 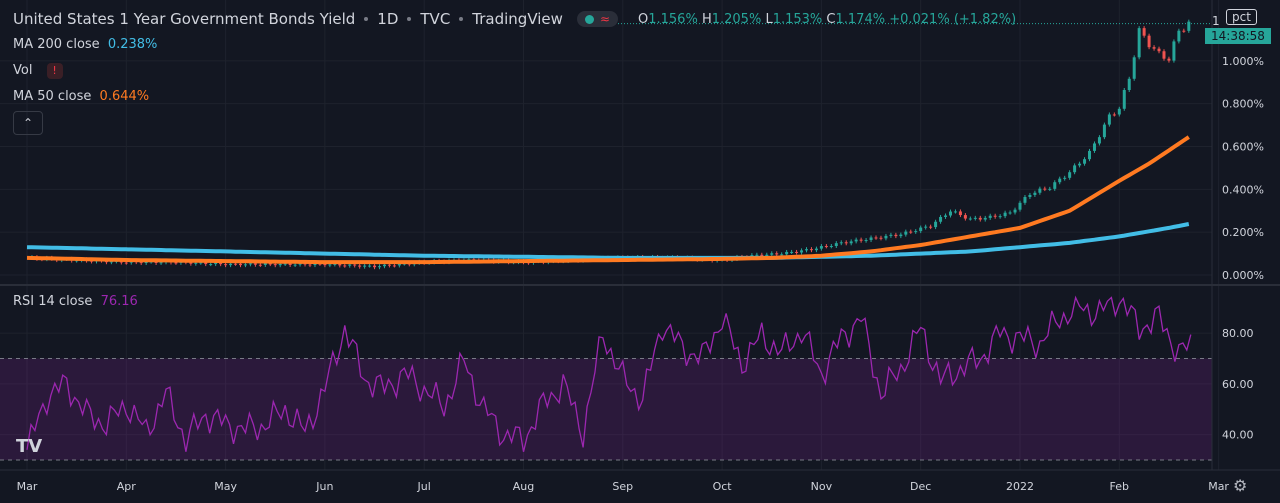 What do you see at coordinates (1216, 21) in the screenshot?
I see `last-price-label: 1` at bounding box center [1216, 21].